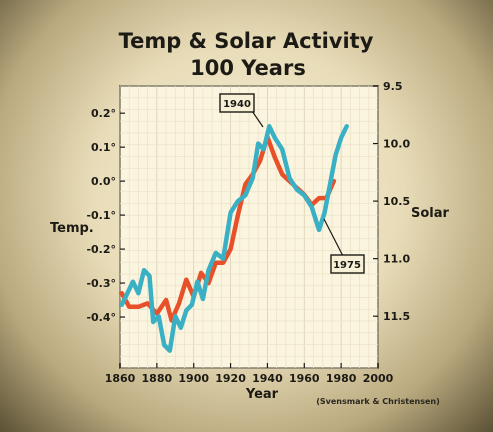 The width and height of the screenshot is (493, 432). I want to click on y-right-axis-label: Solar, so click(430, 213).